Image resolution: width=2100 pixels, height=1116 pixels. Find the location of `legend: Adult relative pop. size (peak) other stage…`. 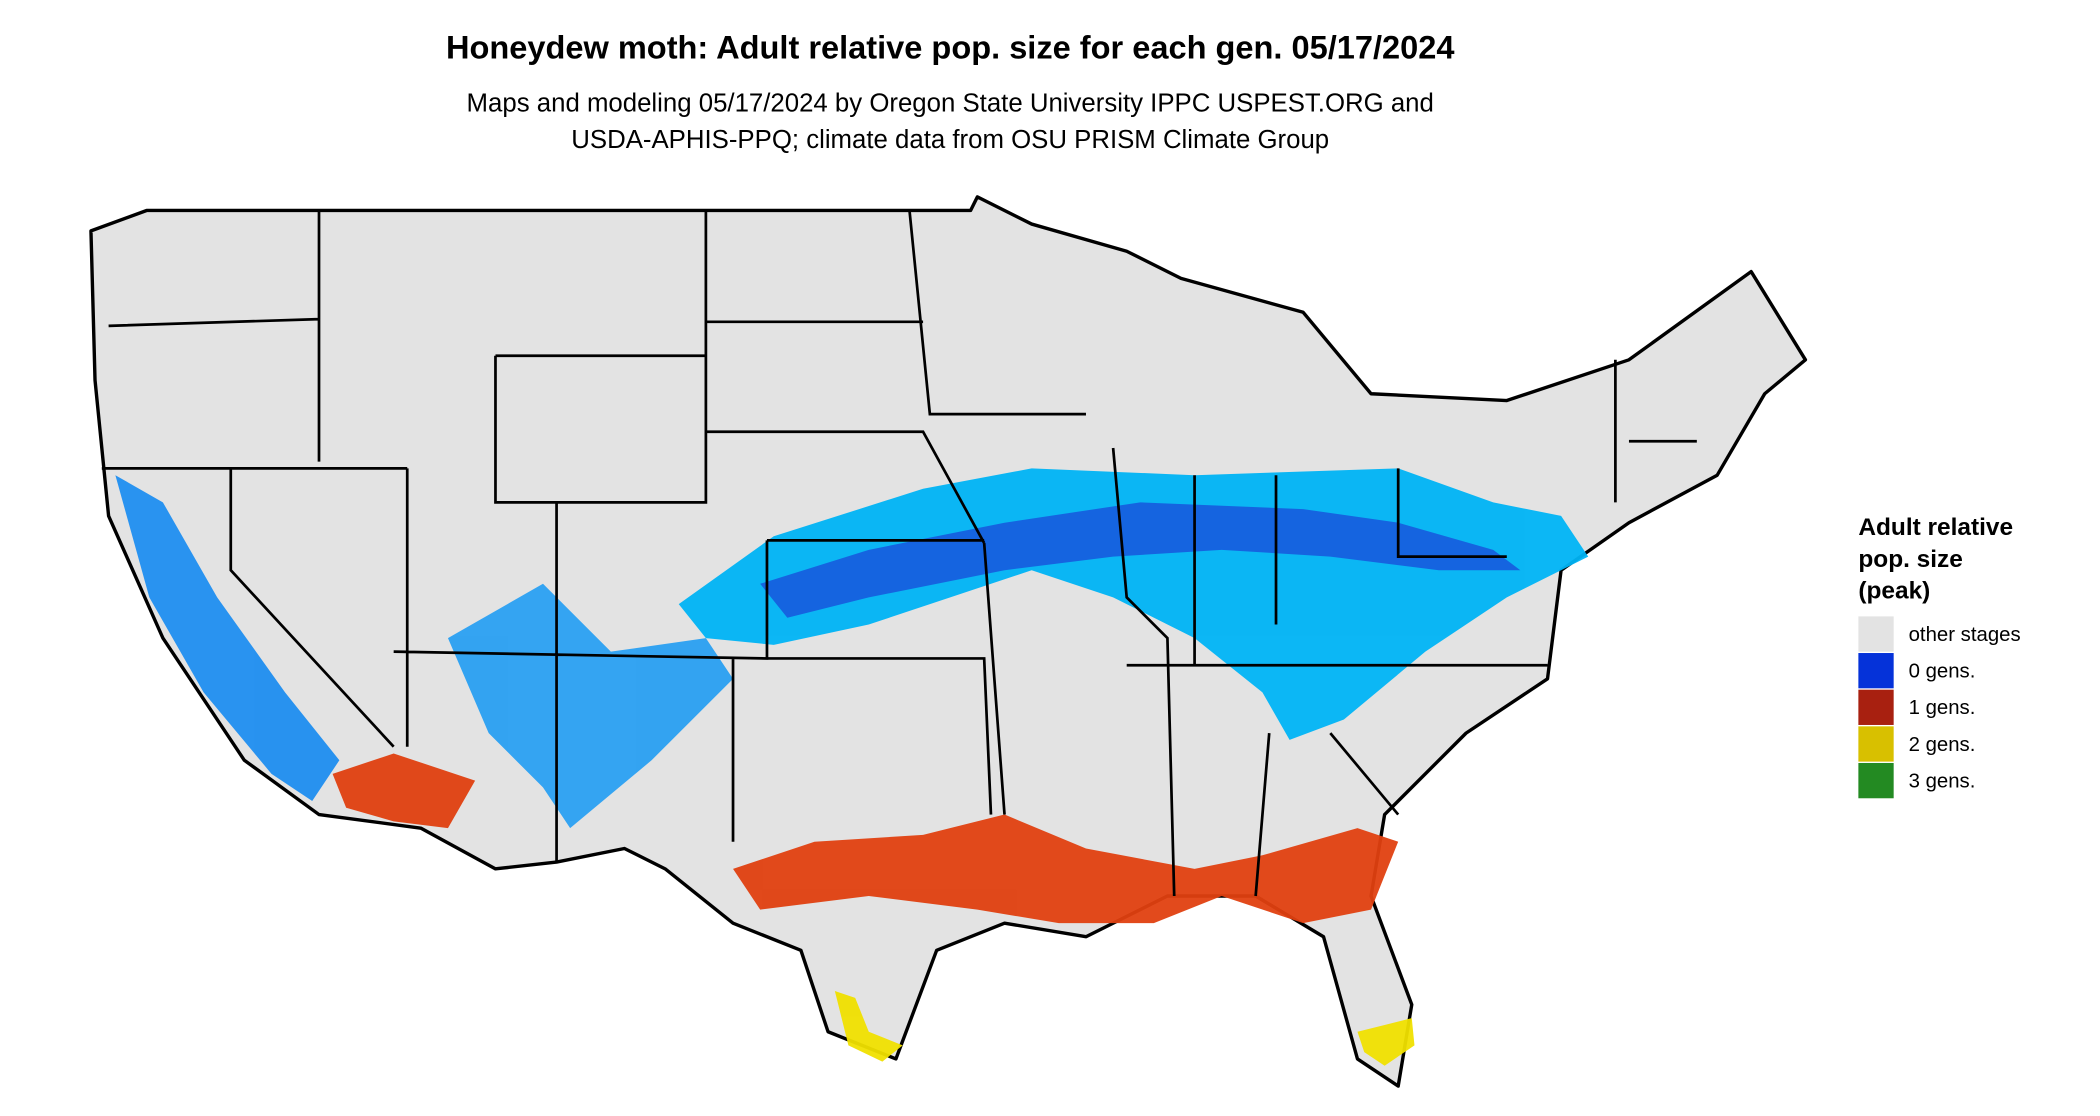

legend: Adult relative pop. size (peak) other stage… is located at coordinates (1939, 656).